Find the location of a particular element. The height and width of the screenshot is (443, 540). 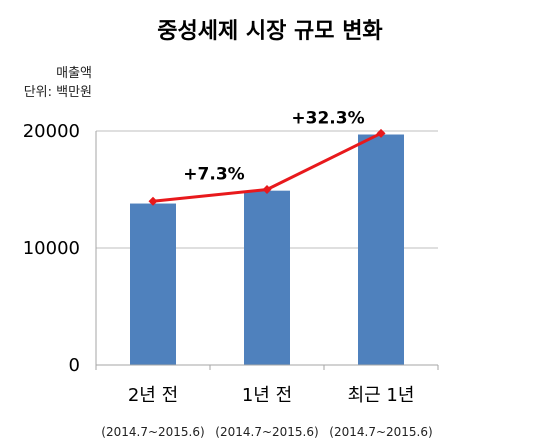

x-tick-label: 최근 1년 is located at coordinates (381, 395).